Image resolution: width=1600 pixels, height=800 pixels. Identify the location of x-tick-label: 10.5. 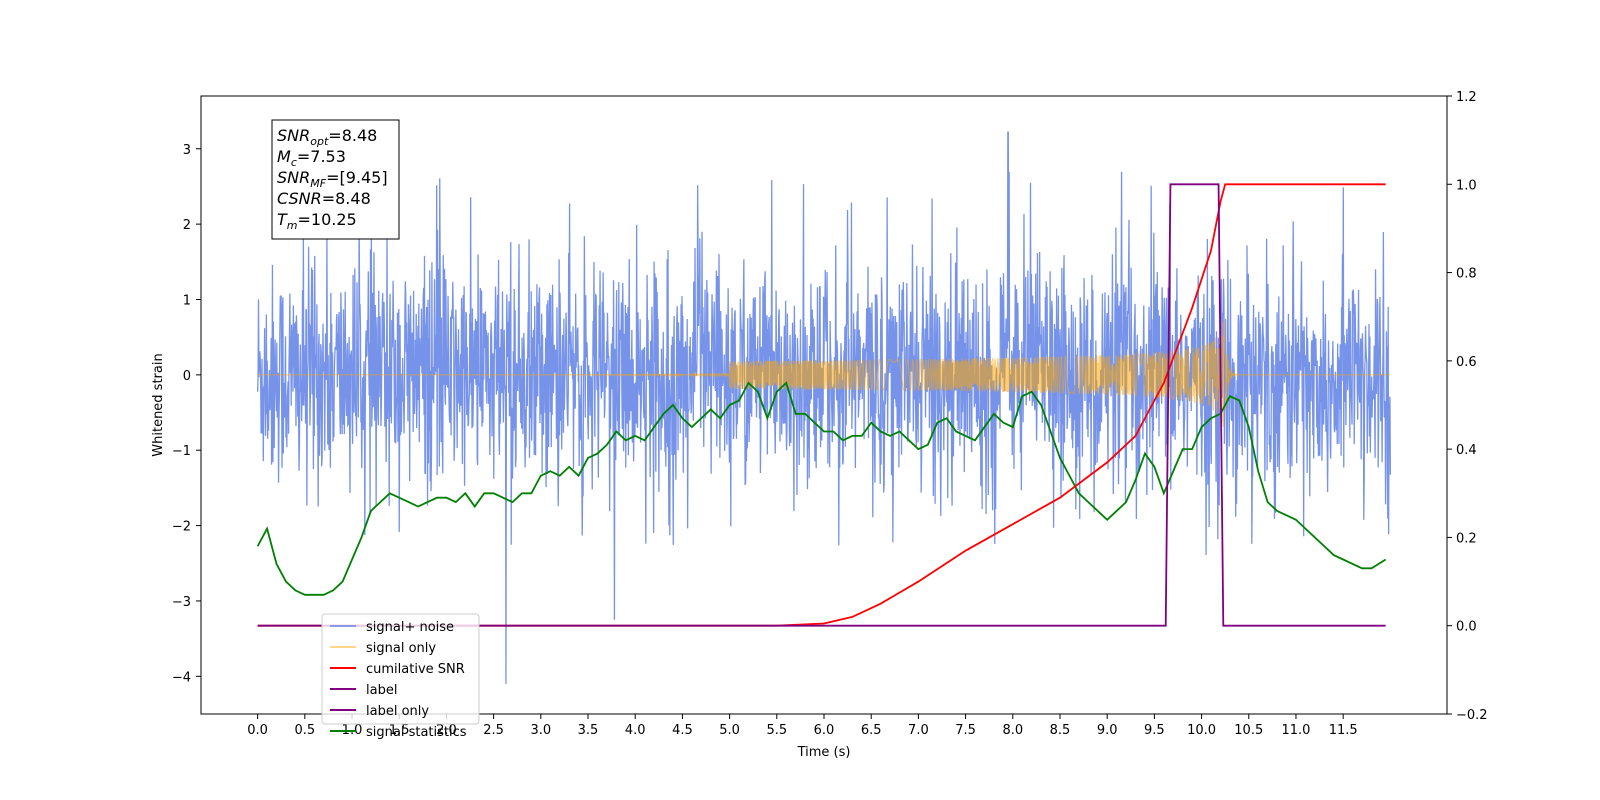
(1248, 730).